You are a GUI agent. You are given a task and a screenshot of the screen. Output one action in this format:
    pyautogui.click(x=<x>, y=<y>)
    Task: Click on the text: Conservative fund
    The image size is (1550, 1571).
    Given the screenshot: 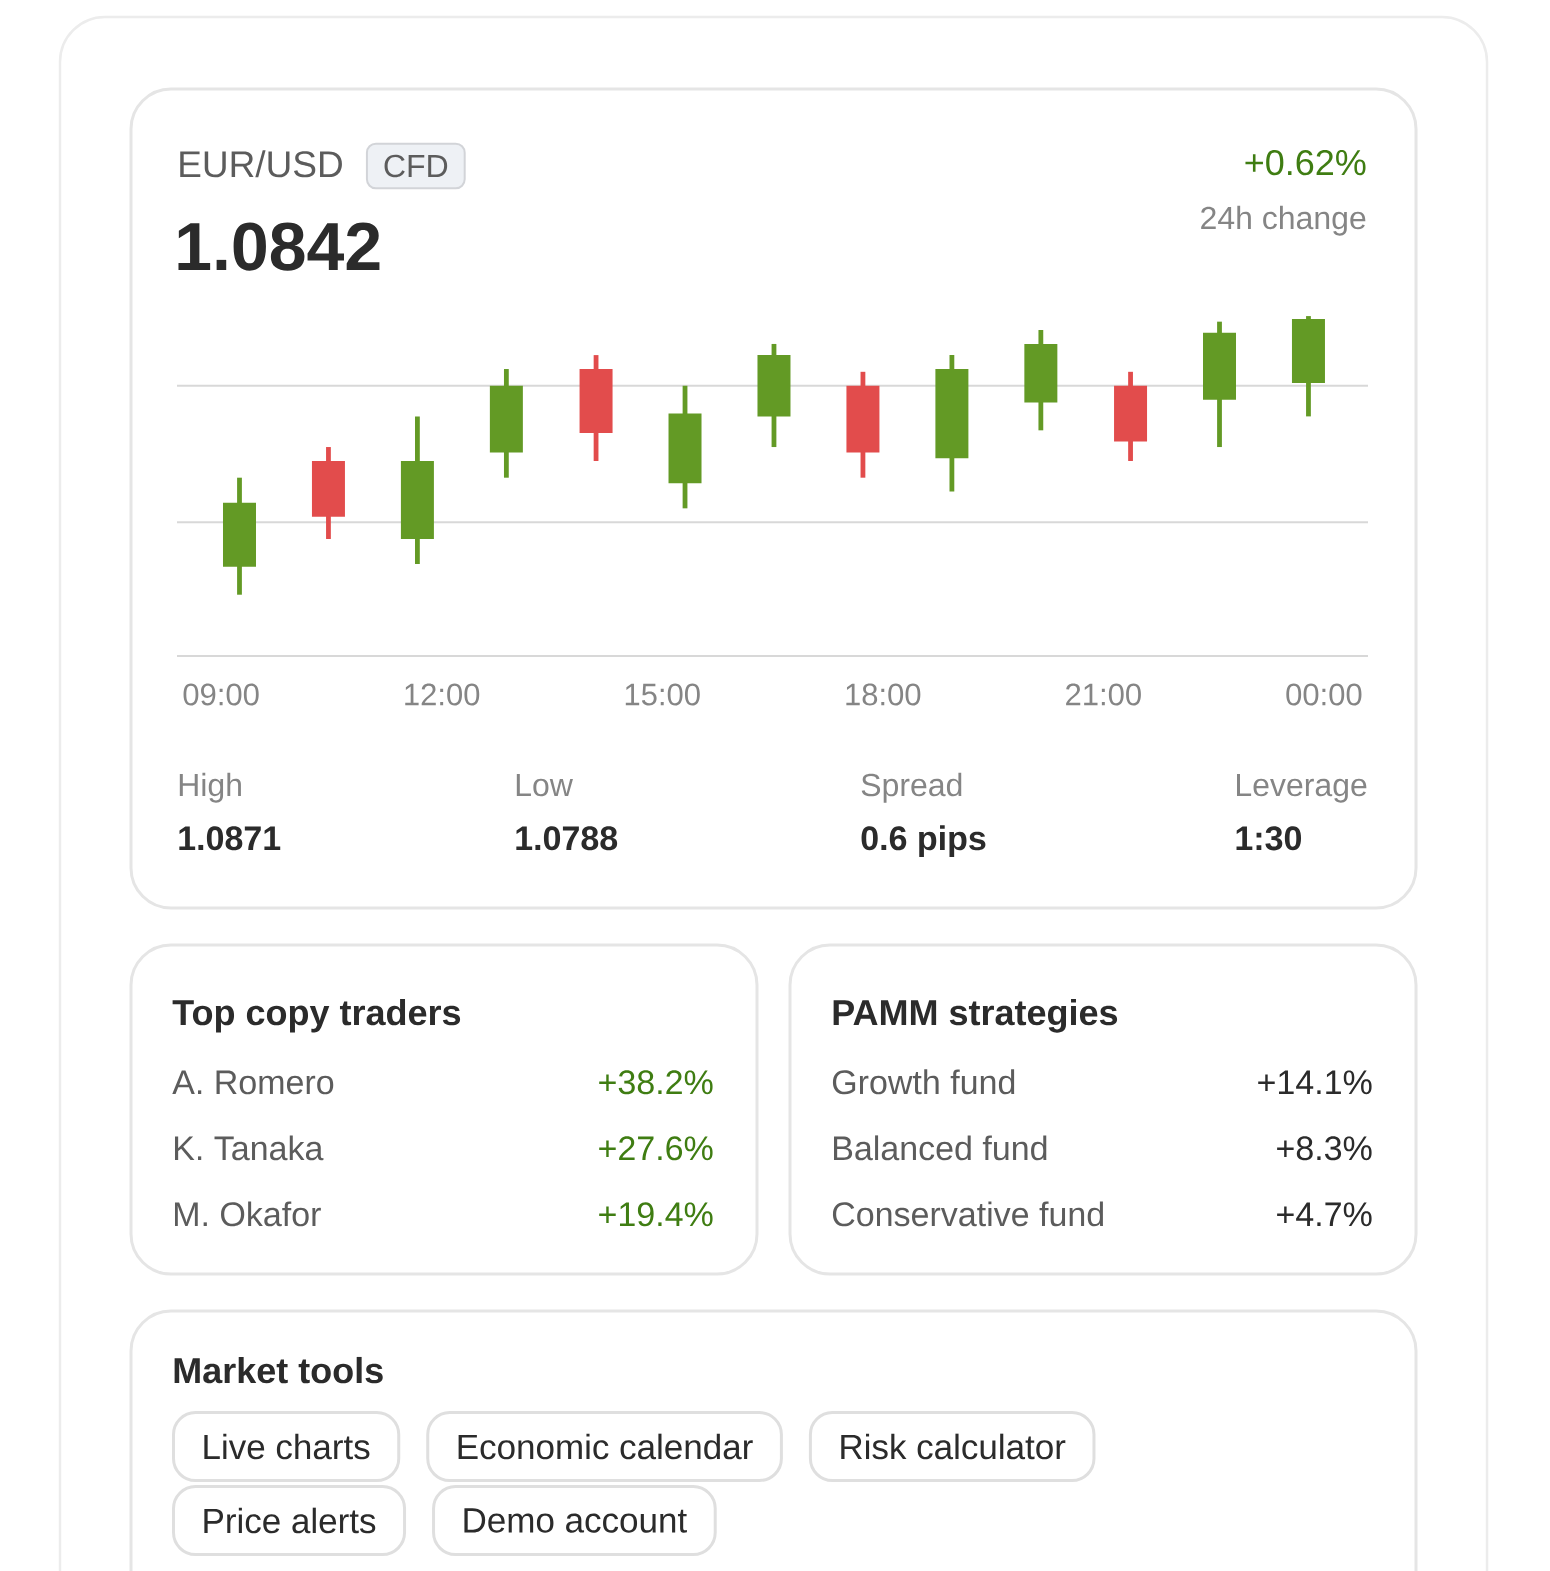 What is the action you would take?
    pyautogui.click(x=967, y=1214)
    